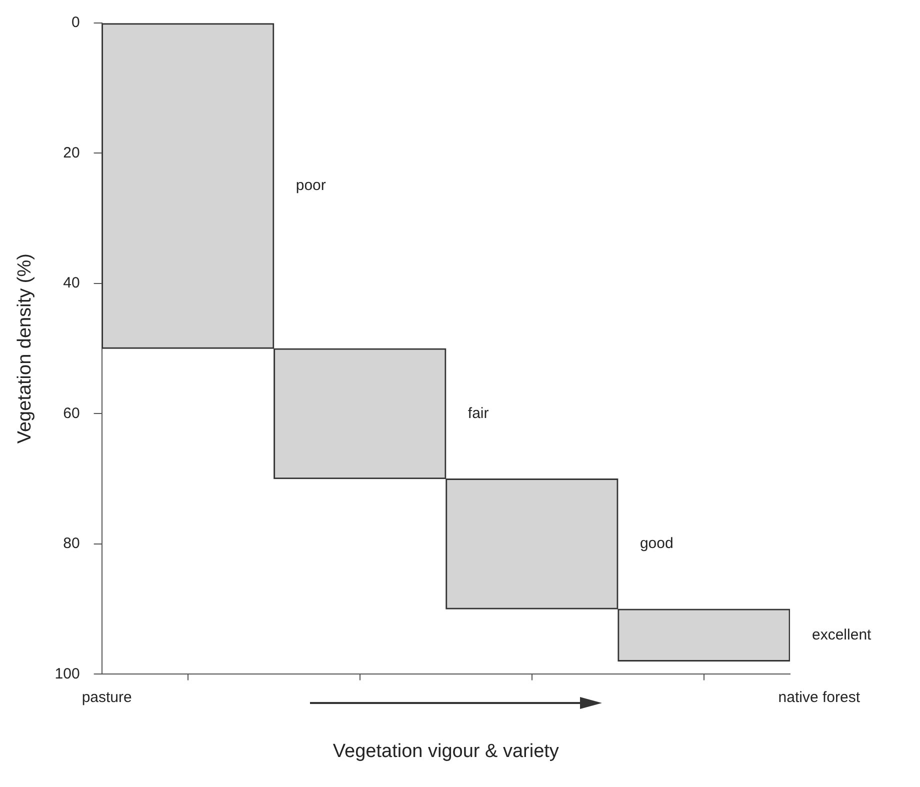 Image resolution: width=920 pixels, height=787 pixels. What do you see at coordinates (446, 751) in the screenshot?
I see `x-axis-title: Vegetation vigour & variety` at bounding box center [446, 751].